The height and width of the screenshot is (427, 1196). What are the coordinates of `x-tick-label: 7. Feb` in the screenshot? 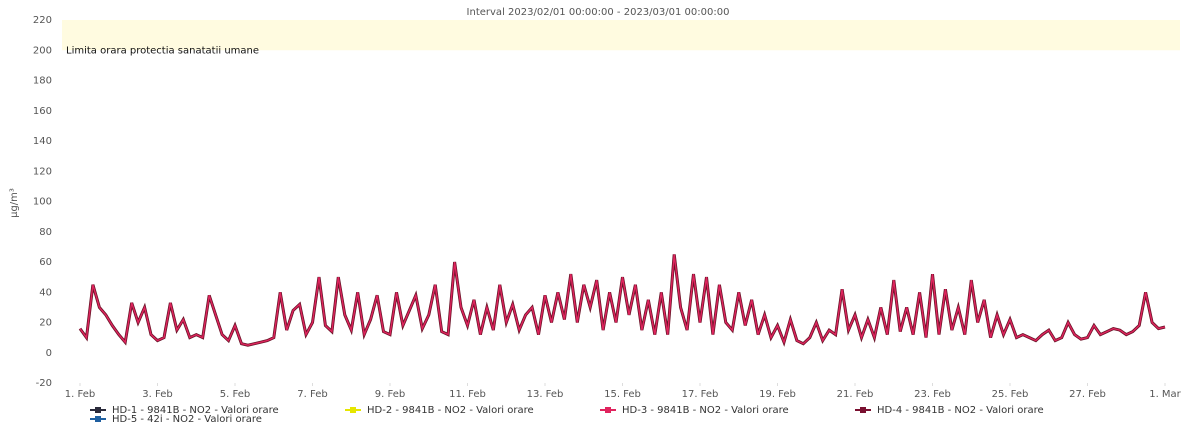 It's located at (312, 394).